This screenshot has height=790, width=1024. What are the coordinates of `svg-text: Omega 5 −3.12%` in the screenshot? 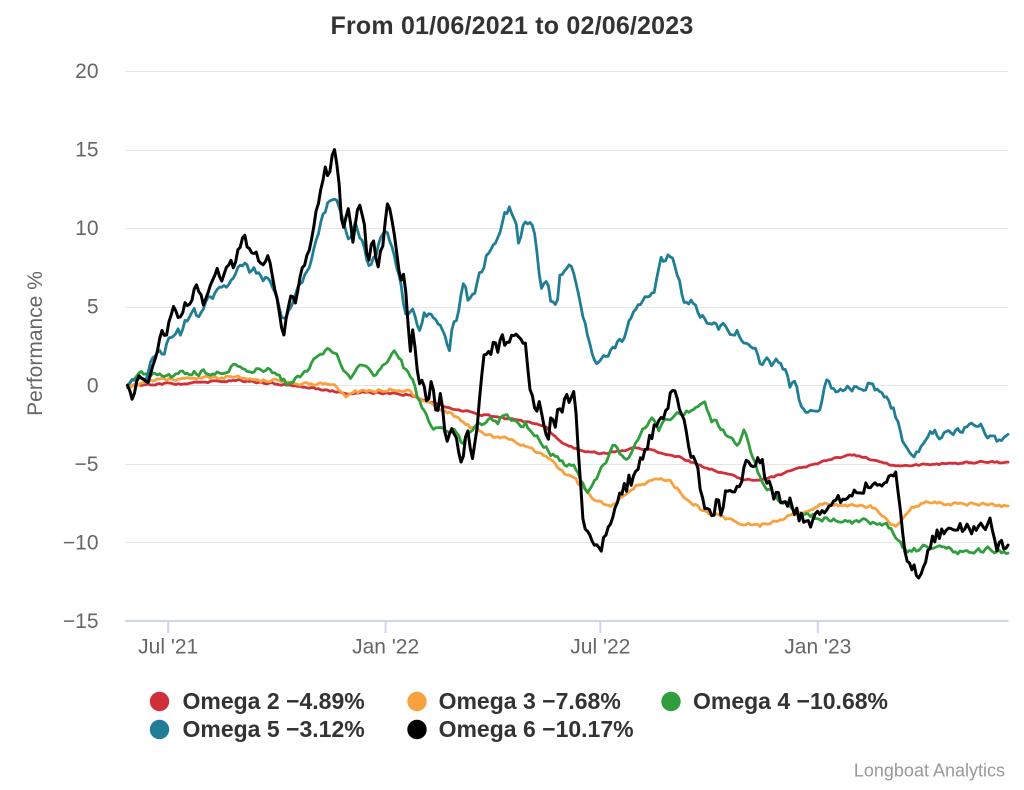 It's located at (274, 729).